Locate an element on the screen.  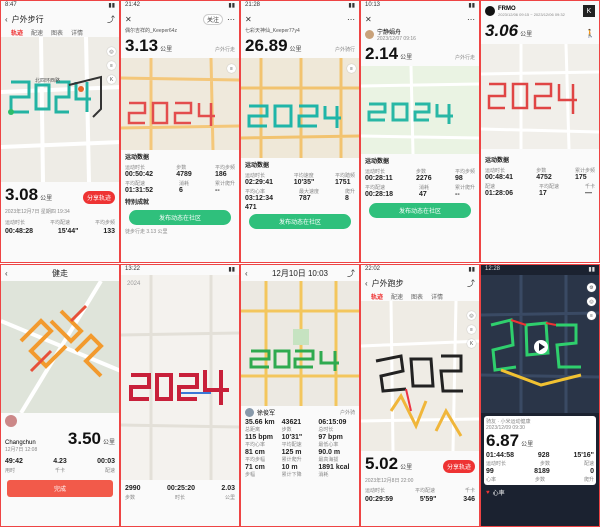
route-map: ◎ ≡ K is located at coordinates (420, 376).